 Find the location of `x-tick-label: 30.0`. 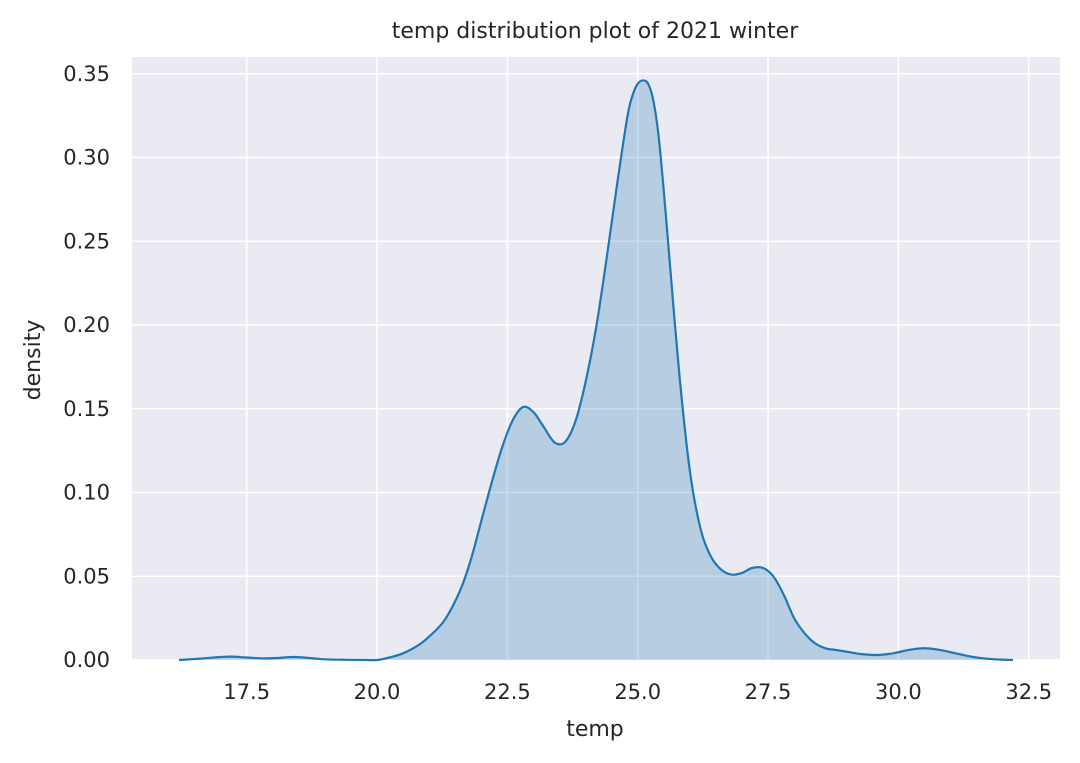

x-tick-label: 30.0 is located at coordinates (898, 692).